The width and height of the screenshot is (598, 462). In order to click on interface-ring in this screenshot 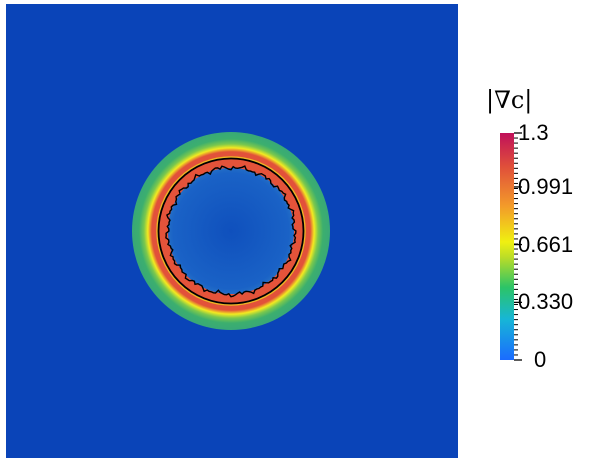, I will do `click(231, 231)`.